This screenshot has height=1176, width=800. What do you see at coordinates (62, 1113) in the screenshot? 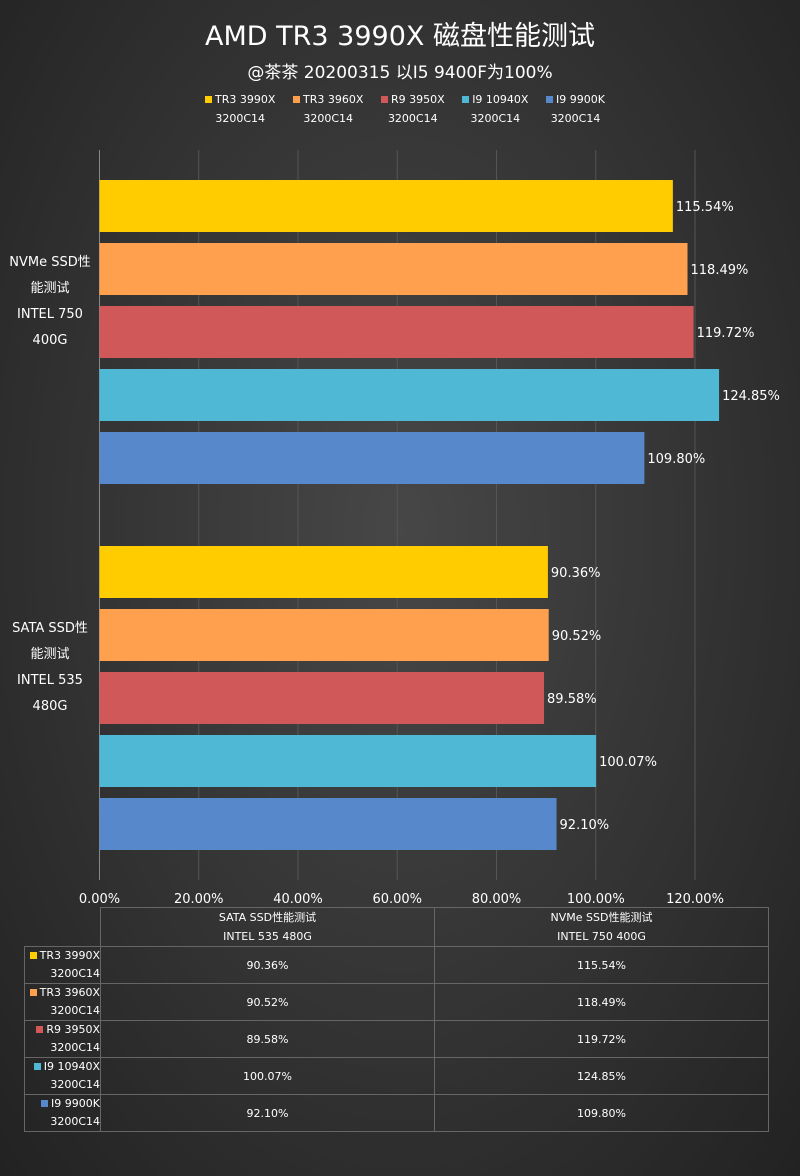
I see `table-row-header: I9 9900K 3200C14` at bounding box center [62, 1113].